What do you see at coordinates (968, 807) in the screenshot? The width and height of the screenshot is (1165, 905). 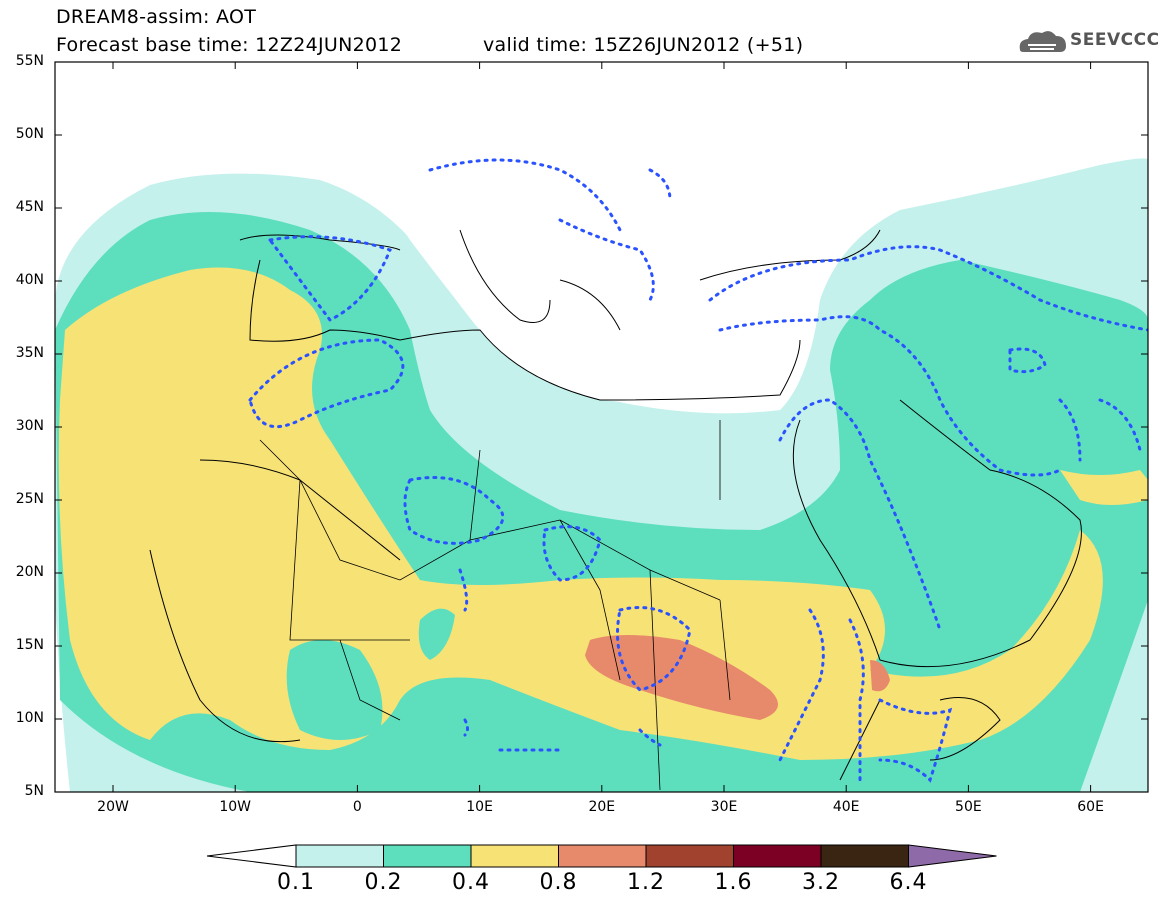 I see `lon-label: 50E` at bounding box center [968, 807].